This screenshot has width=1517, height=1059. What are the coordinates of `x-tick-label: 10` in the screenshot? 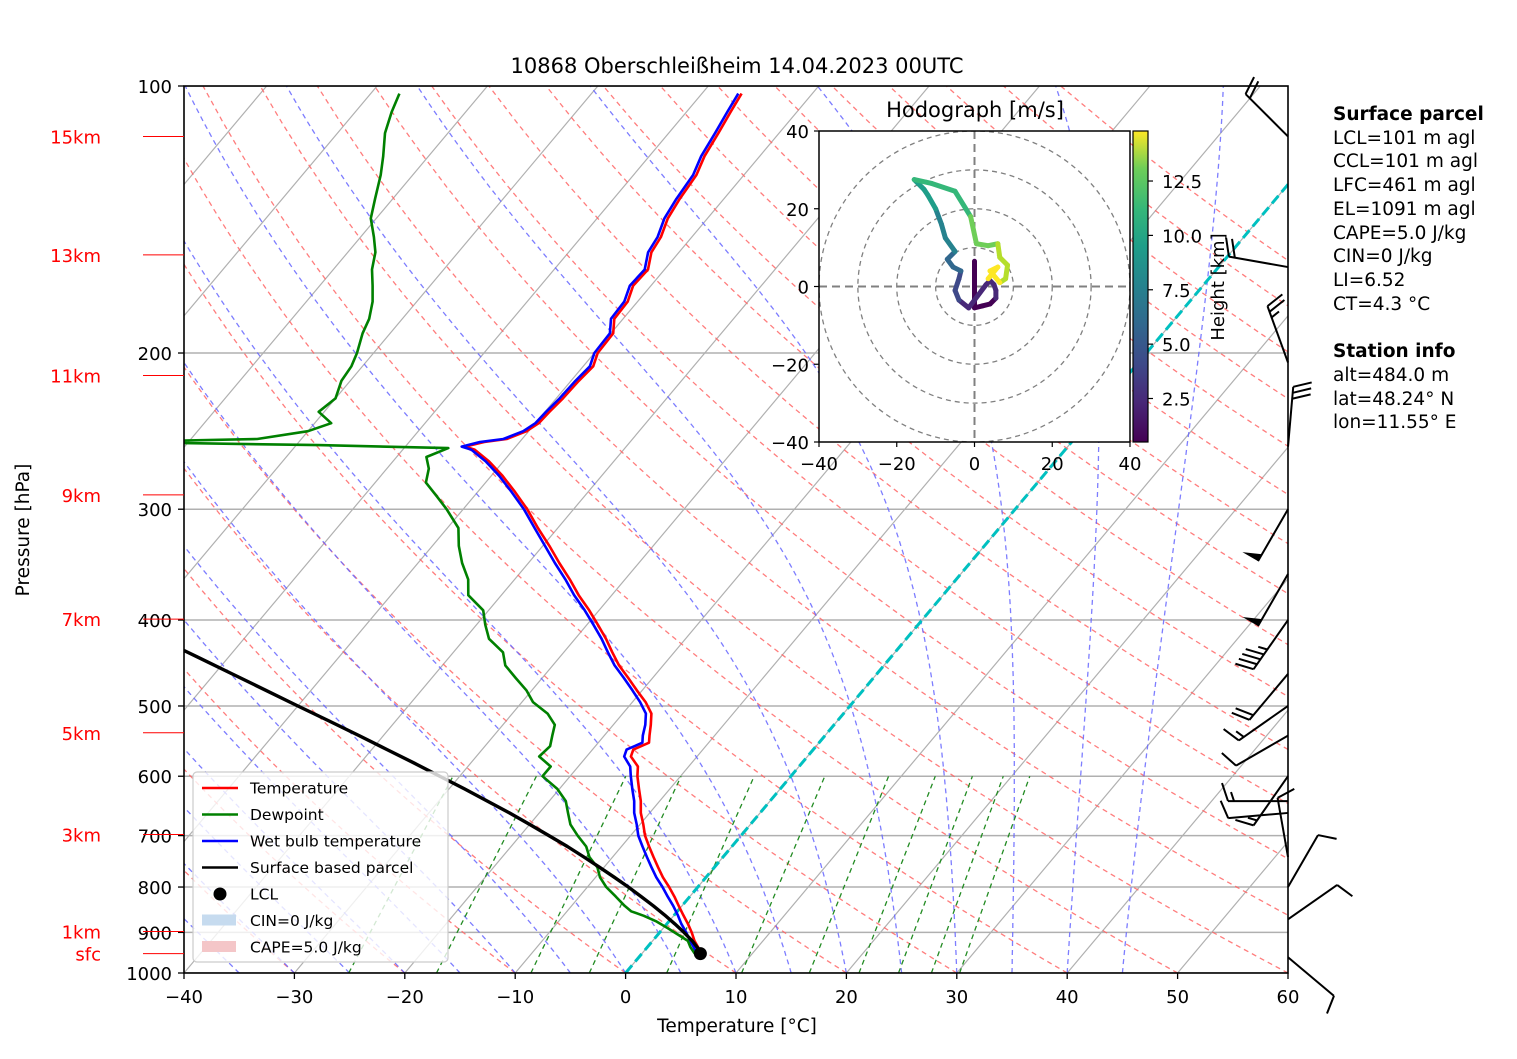 It's located at (736, 997).